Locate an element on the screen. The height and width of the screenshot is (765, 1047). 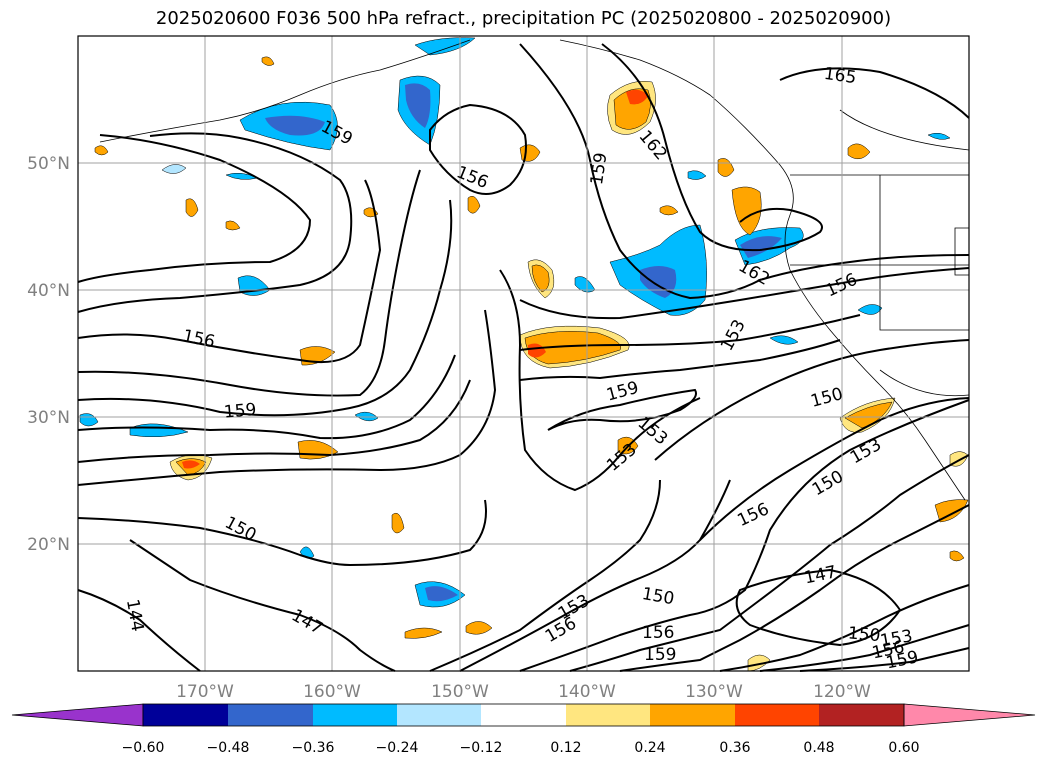
contour-label: 150 is located at coordinates (864, 634).